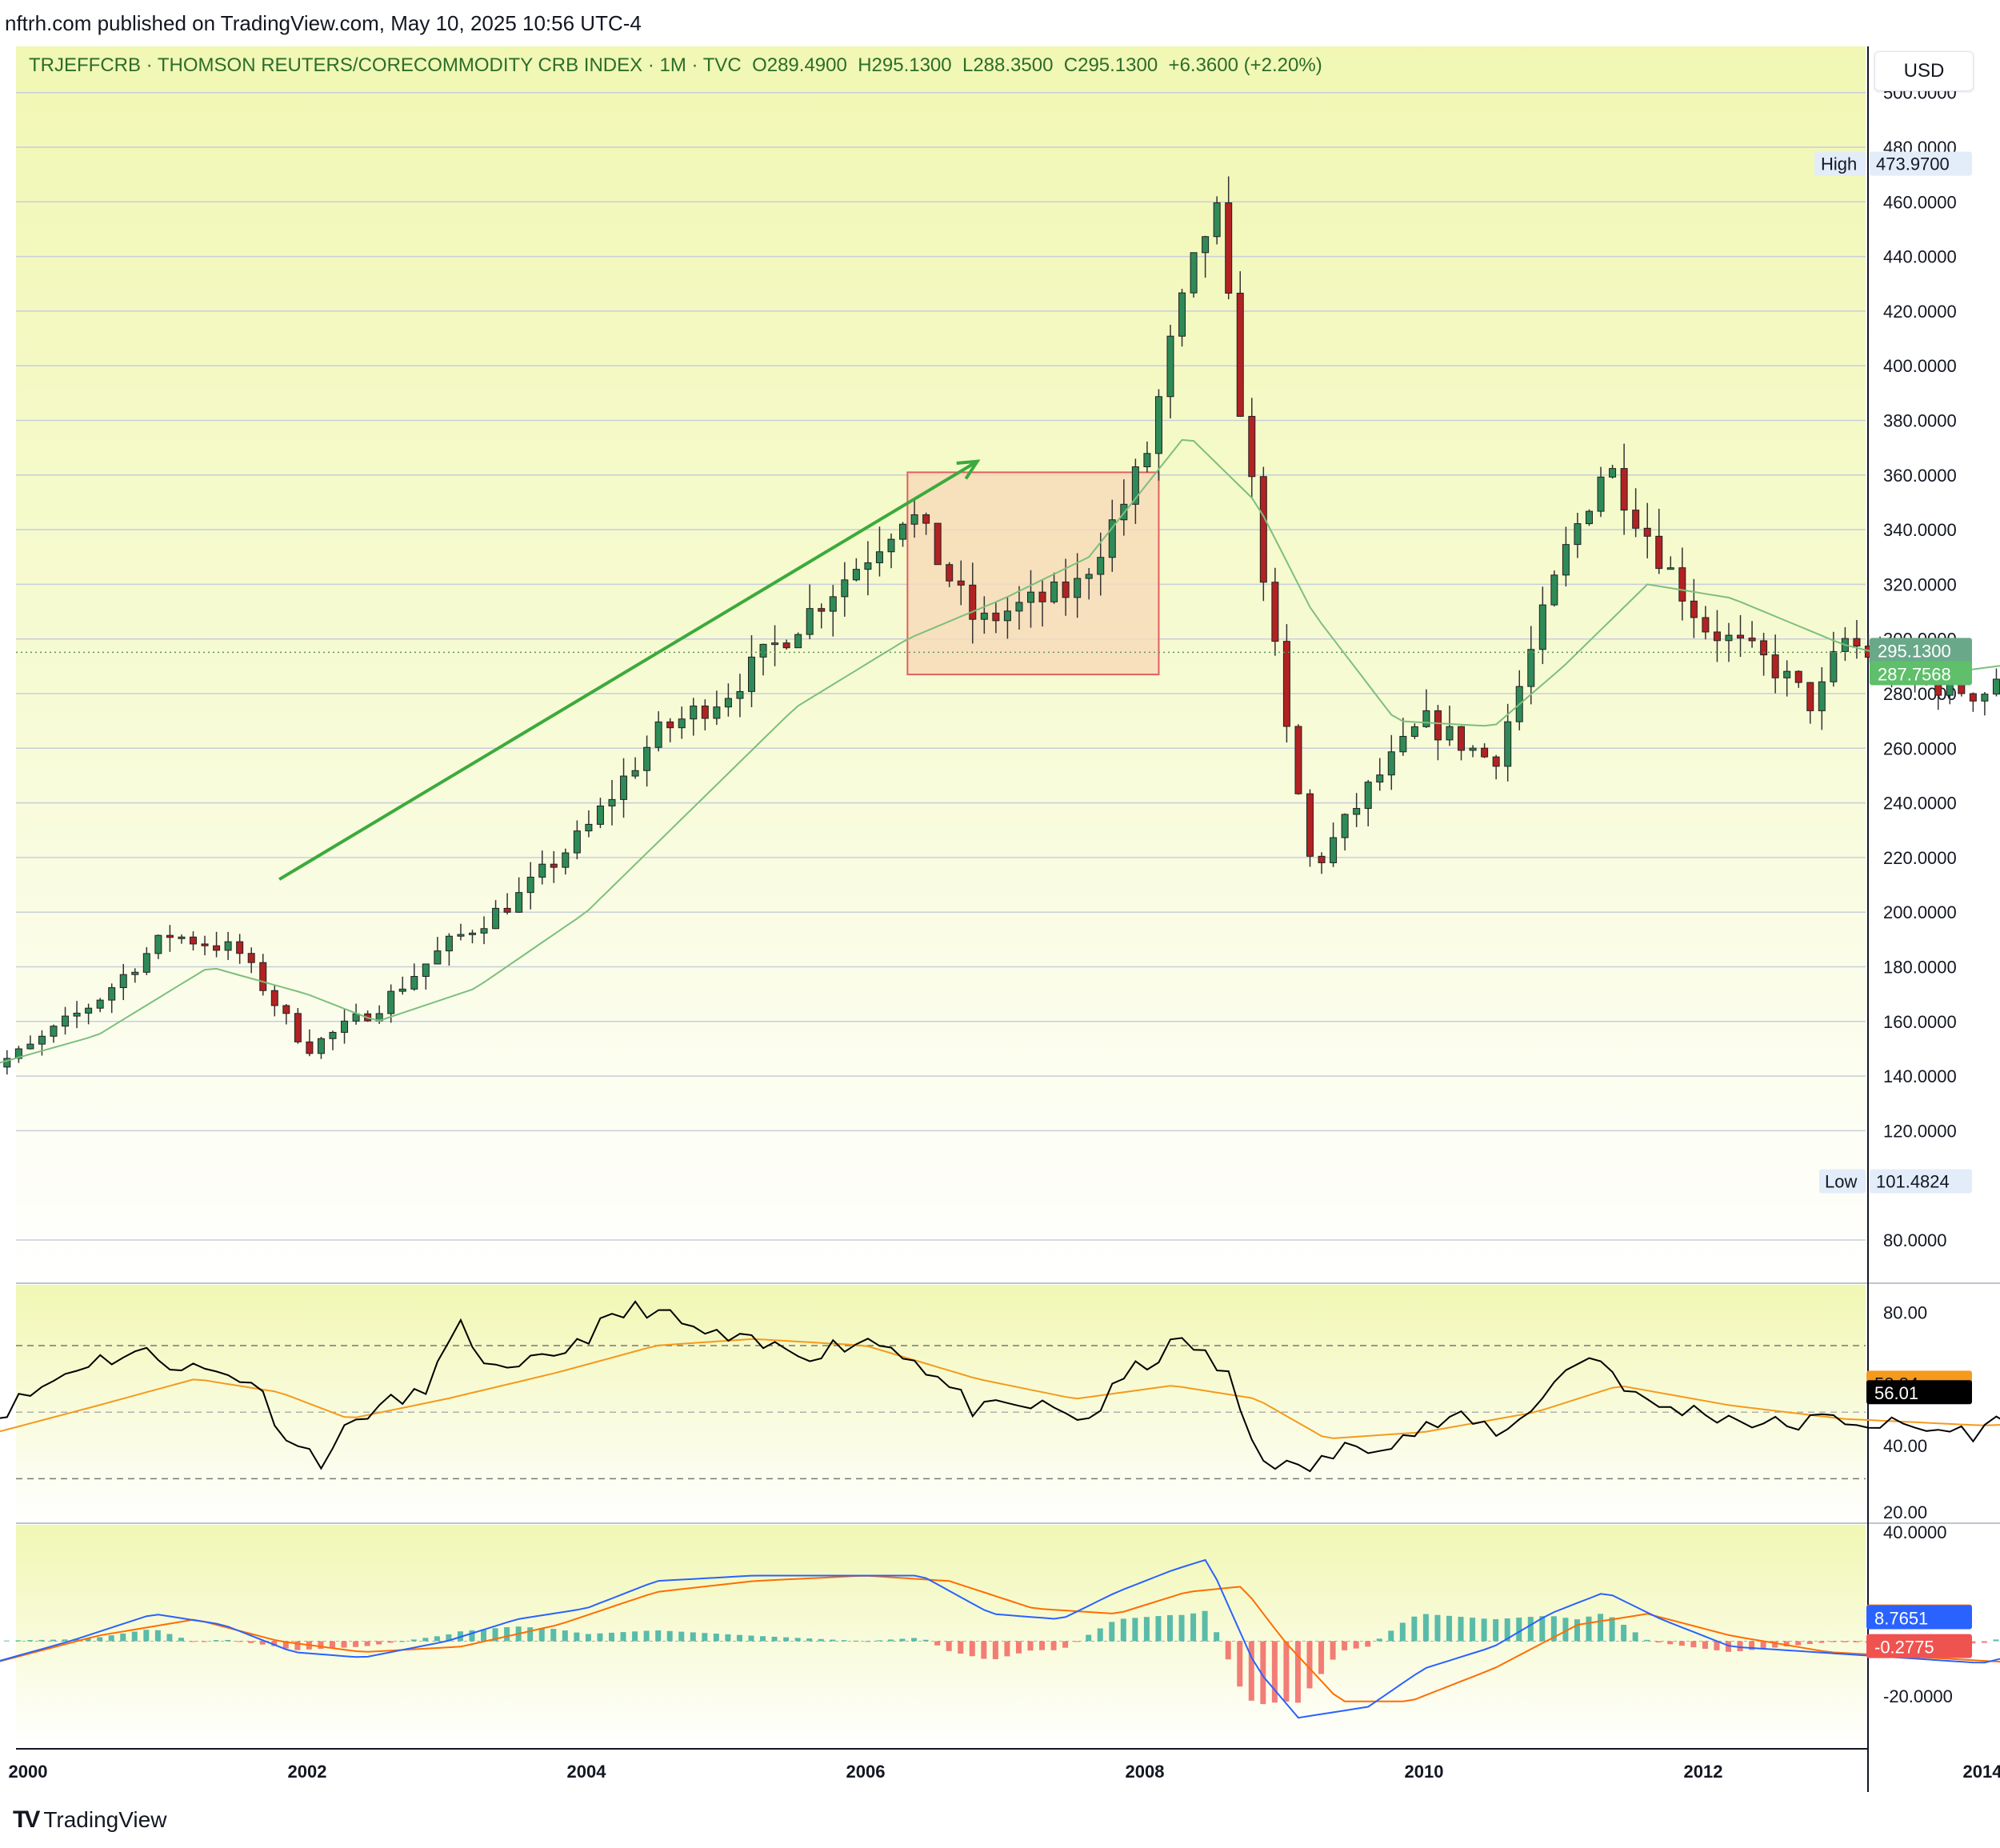 This screenshot has width=2000, height=1848. Describe the element at coordinates (1920, 748) in the screenshot. I see `price-tick-label: 260.0000` at that location.